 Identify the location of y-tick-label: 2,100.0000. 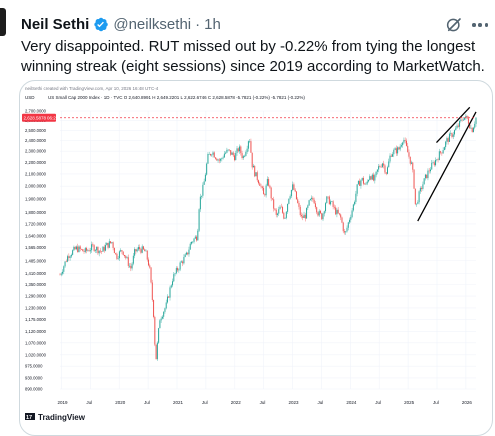
(36, 173).